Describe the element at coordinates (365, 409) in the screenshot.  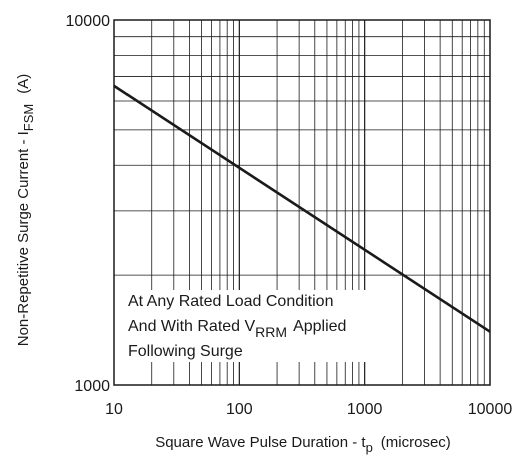
I see `x-tick-label: 1000` at that location.